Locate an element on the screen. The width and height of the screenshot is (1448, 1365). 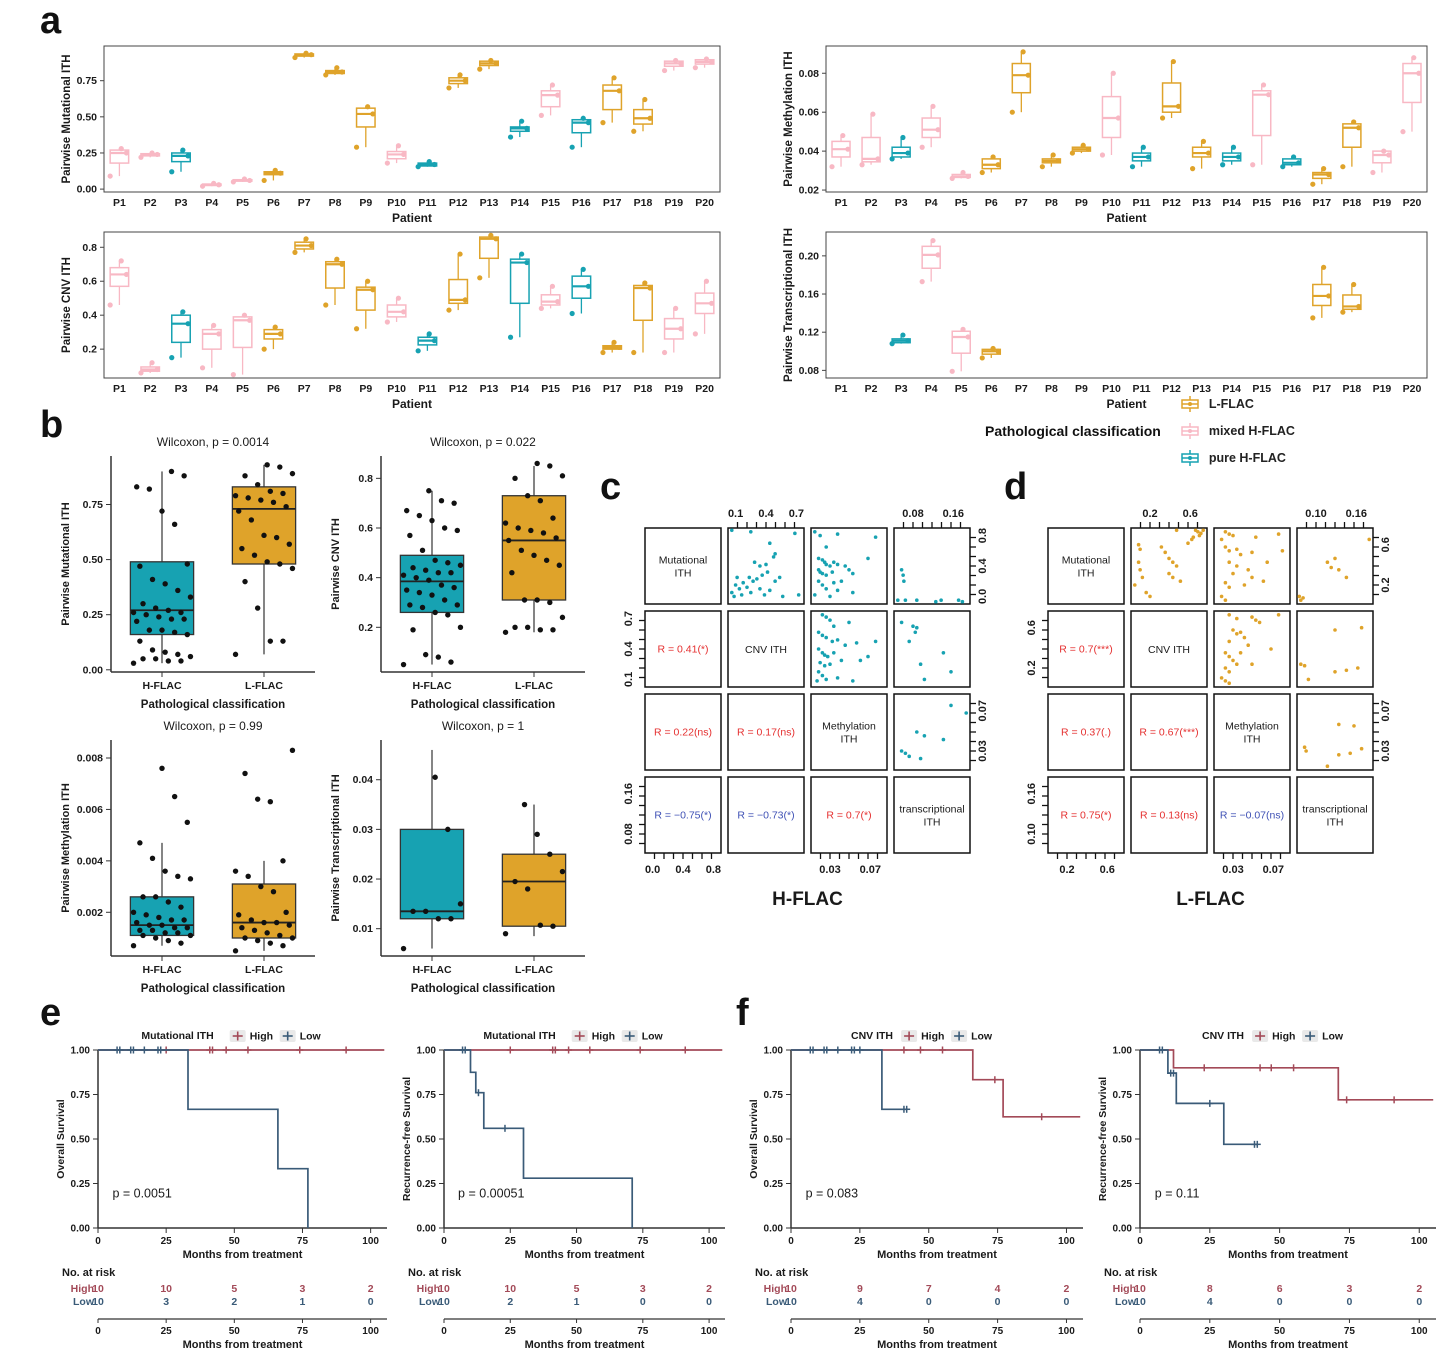
svg-text: 0.8 is located at coordinates (89, 248).